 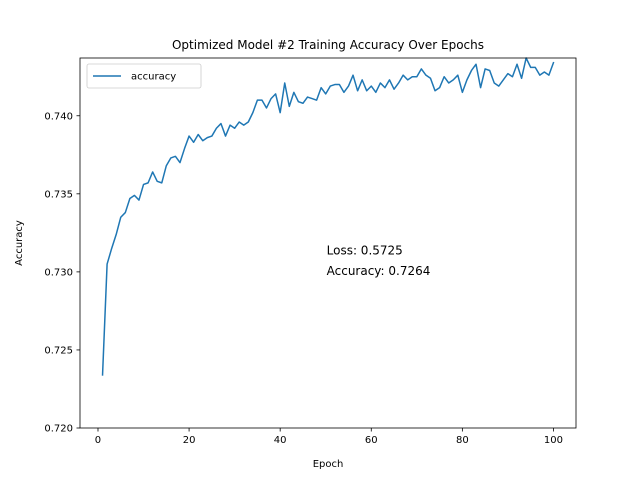 What do you see at coordinates (280, 440) in the screenshot?
I see `x-tick-label: 40` at bounding box center [280, 440].